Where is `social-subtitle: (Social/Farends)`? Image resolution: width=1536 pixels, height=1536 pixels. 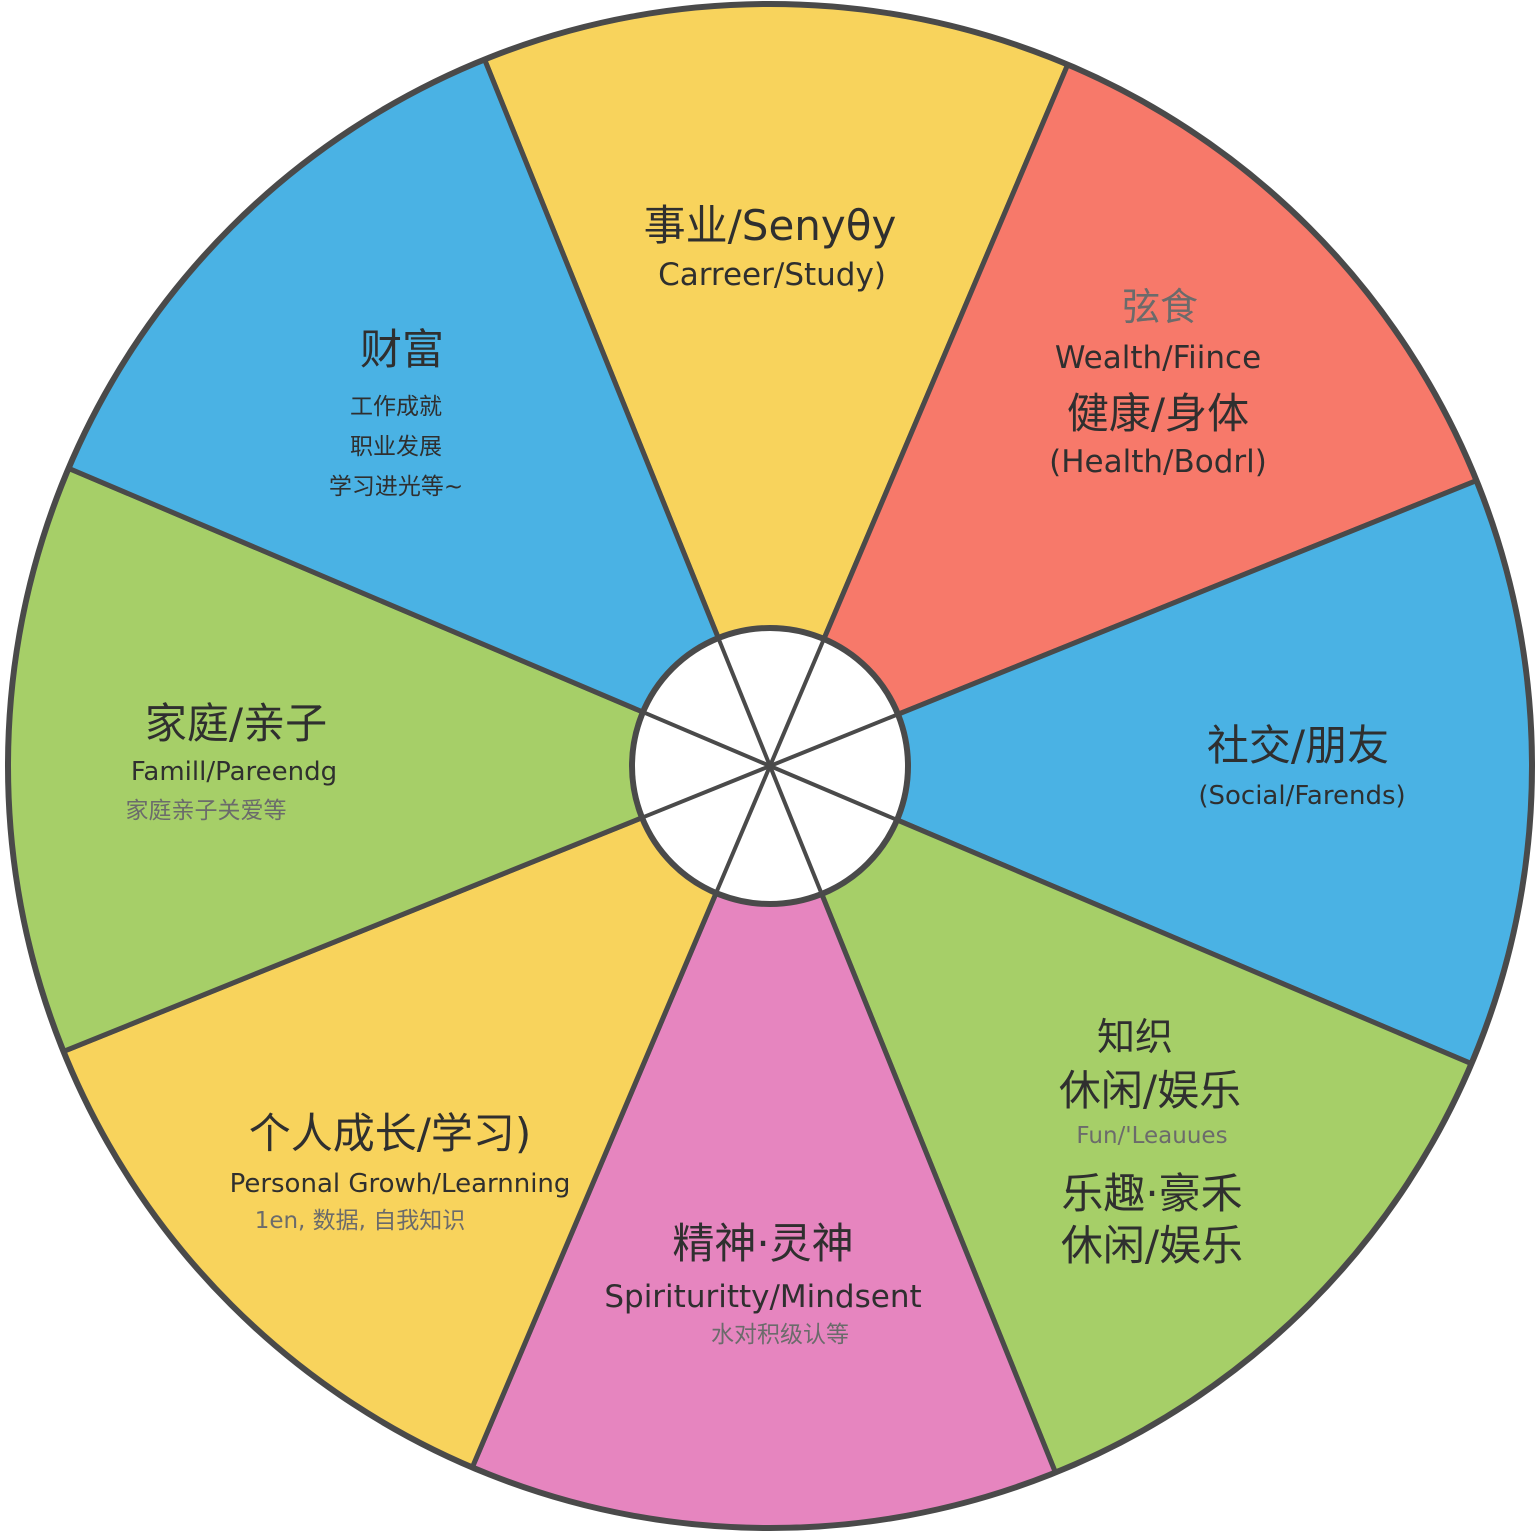 social-subtitle: (Social/Farends) is located at coordinates (1301, 796).